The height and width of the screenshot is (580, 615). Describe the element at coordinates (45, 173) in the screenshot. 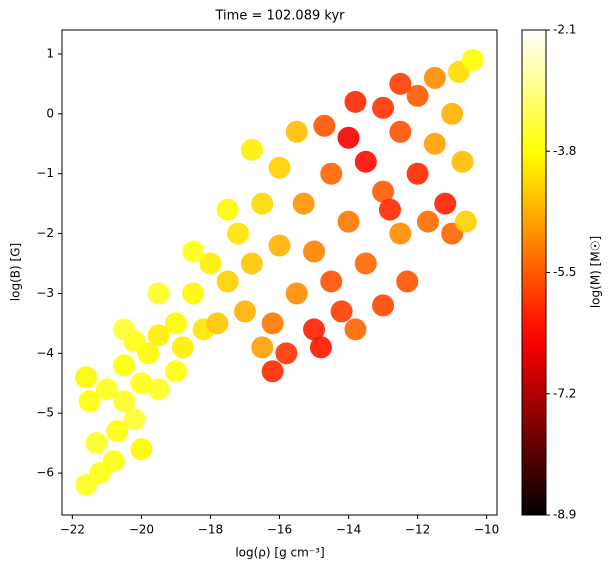

I see `y-tick-label: −1` at that location.